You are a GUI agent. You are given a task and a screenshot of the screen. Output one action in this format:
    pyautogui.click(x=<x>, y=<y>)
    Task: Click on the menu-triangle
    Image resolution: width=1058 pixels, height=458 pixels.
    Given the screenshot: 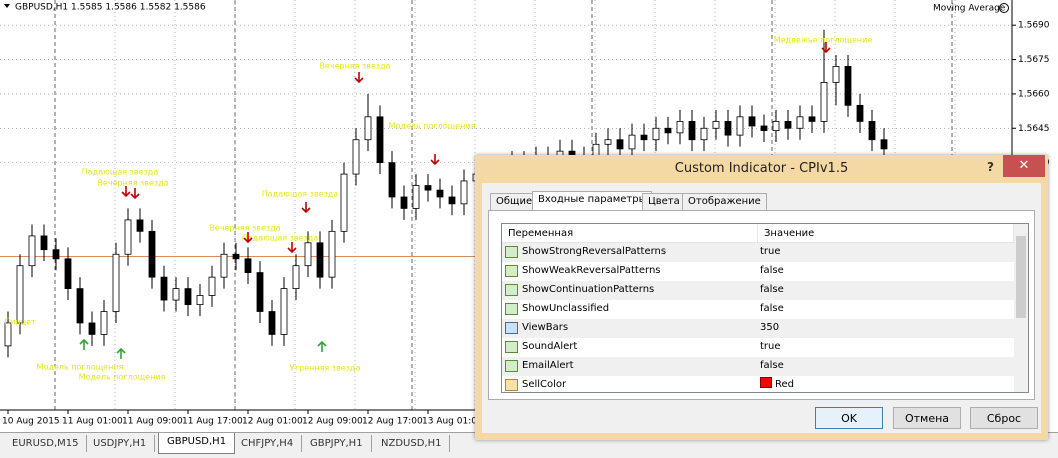 What is the action you would take?
    pyautogui.click(x=7, y=6)
    